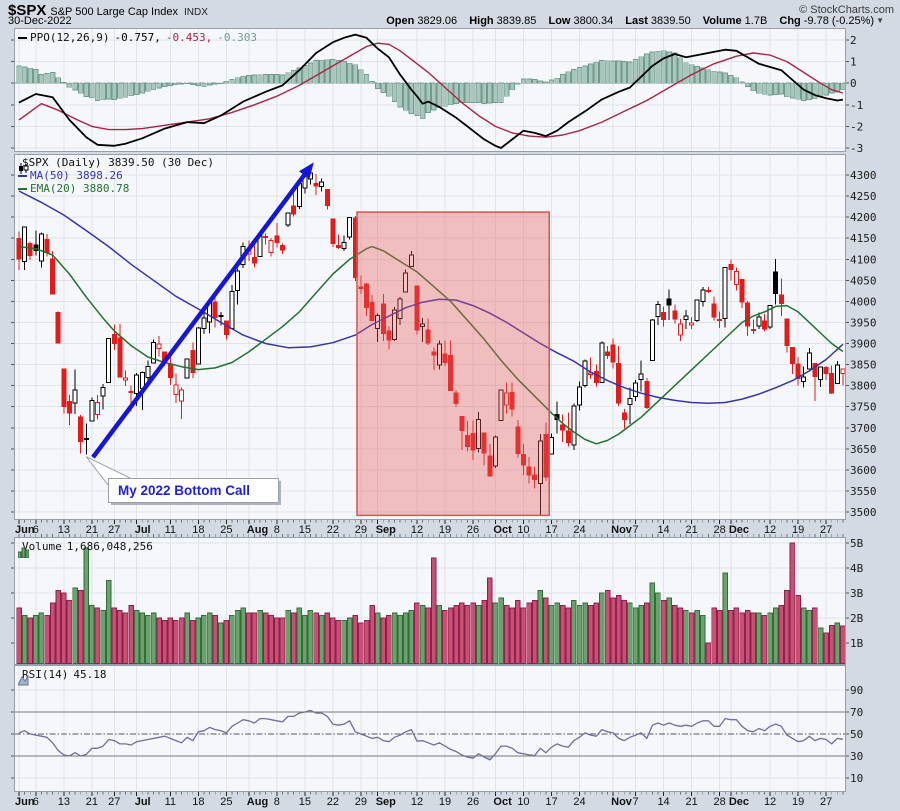 The image size is (900, 811). Describe the element at coordinates (663, 530) in the screenshot. I see `svg-text: 14` at that location.